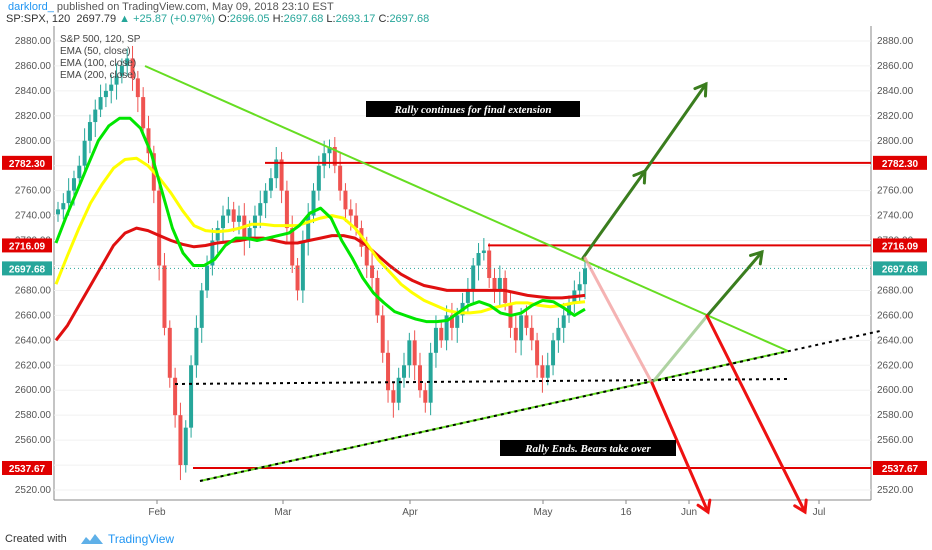  Describe the element at coordinates (303, 19) in the screenshot. I see `high-value: 2697.68` at that location.